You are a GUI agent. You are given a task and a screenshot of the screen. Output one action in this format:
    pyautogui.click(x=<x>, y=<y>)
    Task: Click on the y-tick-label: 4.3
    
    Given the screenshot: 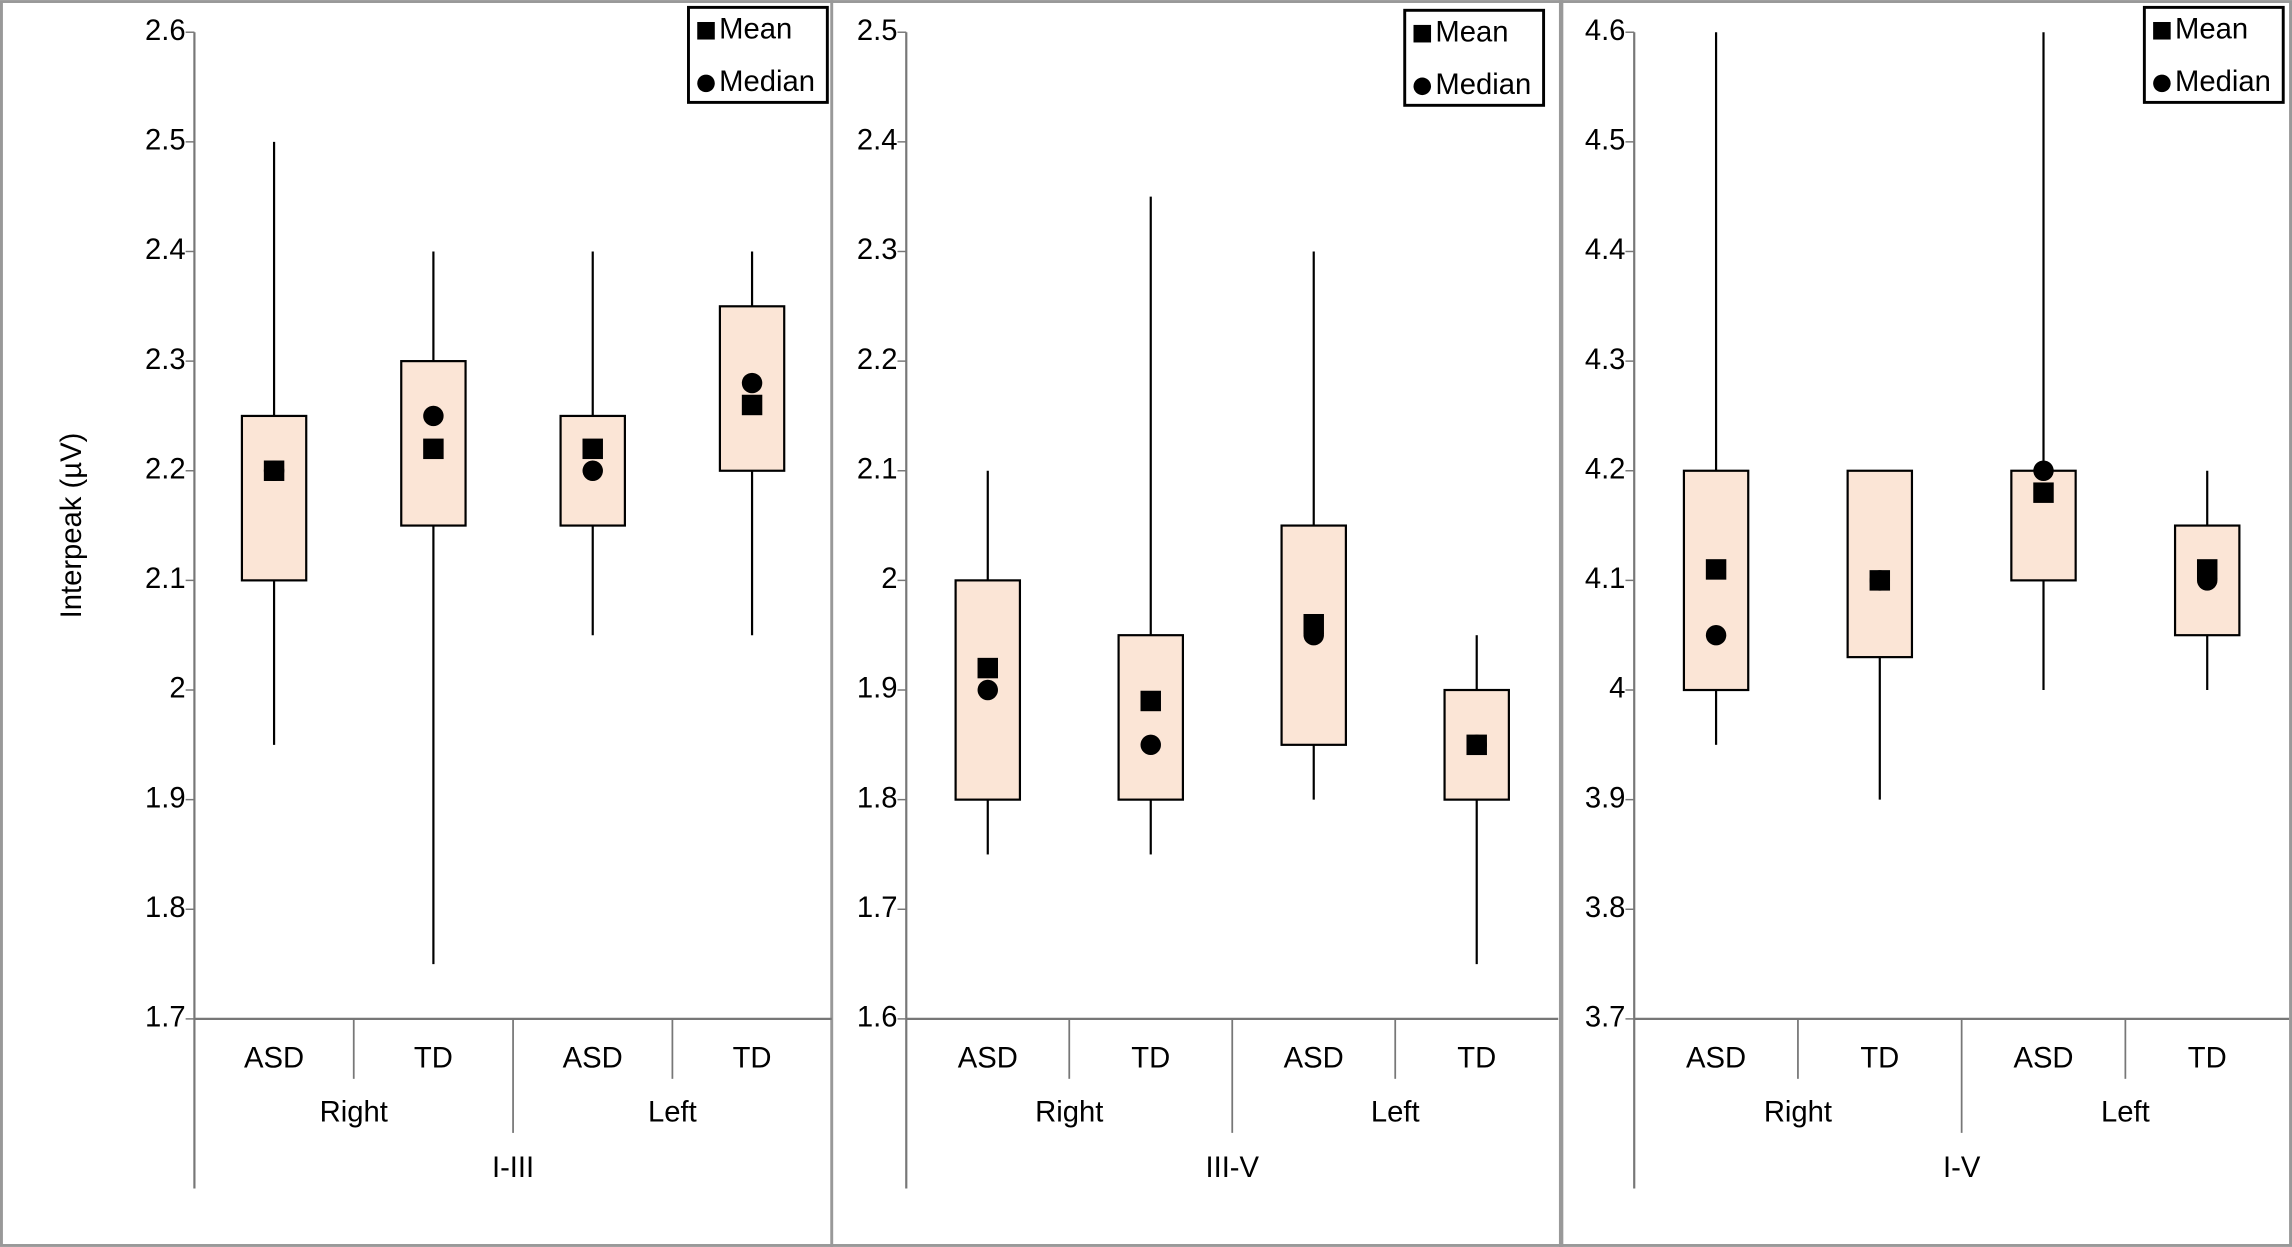 What is the action you would take?
    pyautogui.click(x=1605, y=360)
    